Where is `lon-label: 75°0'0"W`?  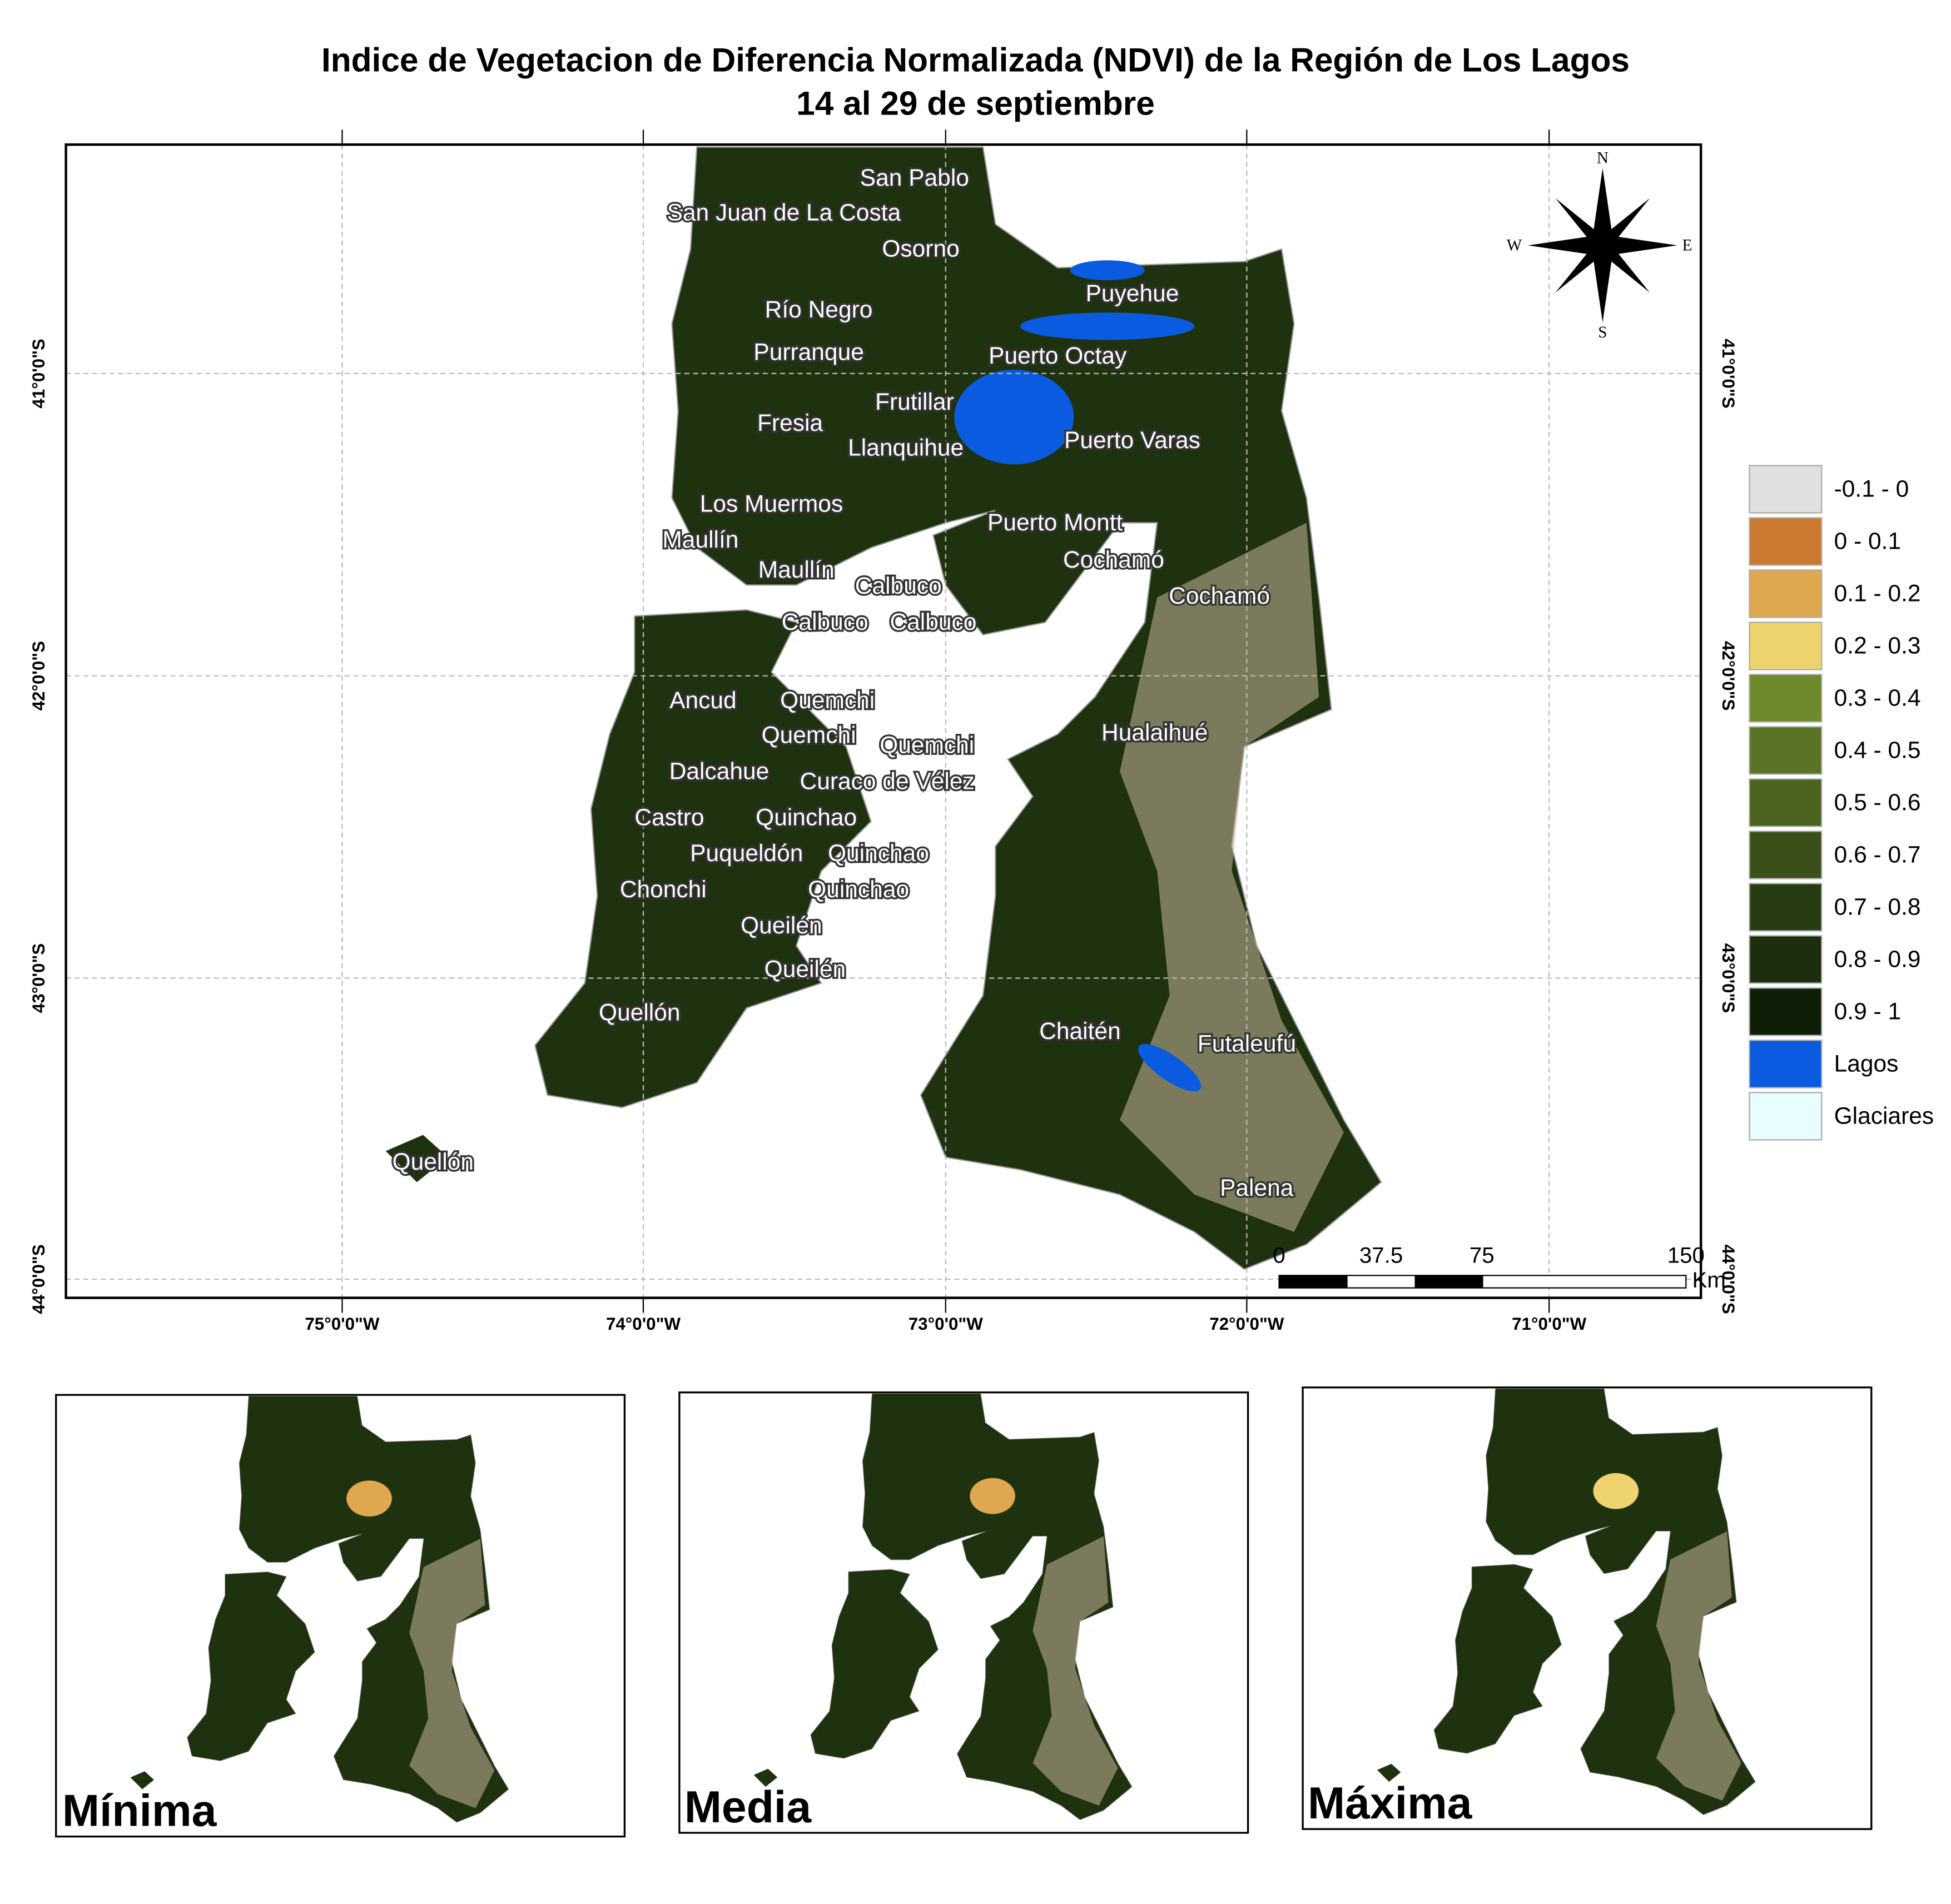 lon-label: 75°0'0"W is located at coordinates (342, 1324).